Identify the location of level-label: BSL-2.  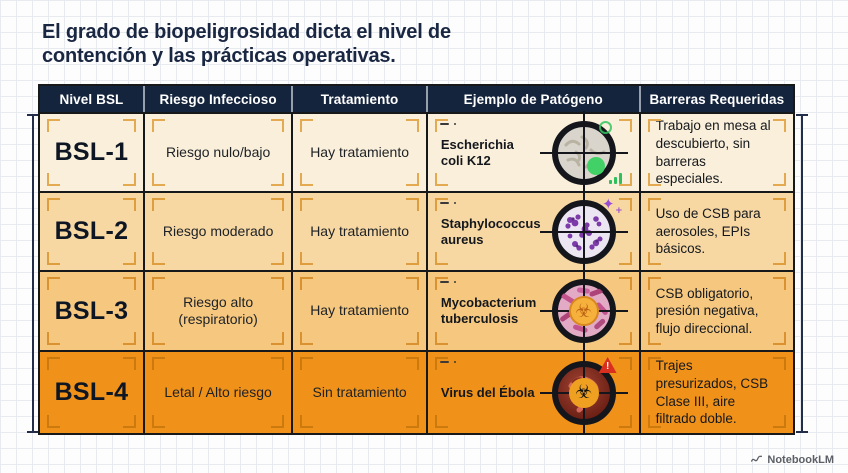
(91, 231).